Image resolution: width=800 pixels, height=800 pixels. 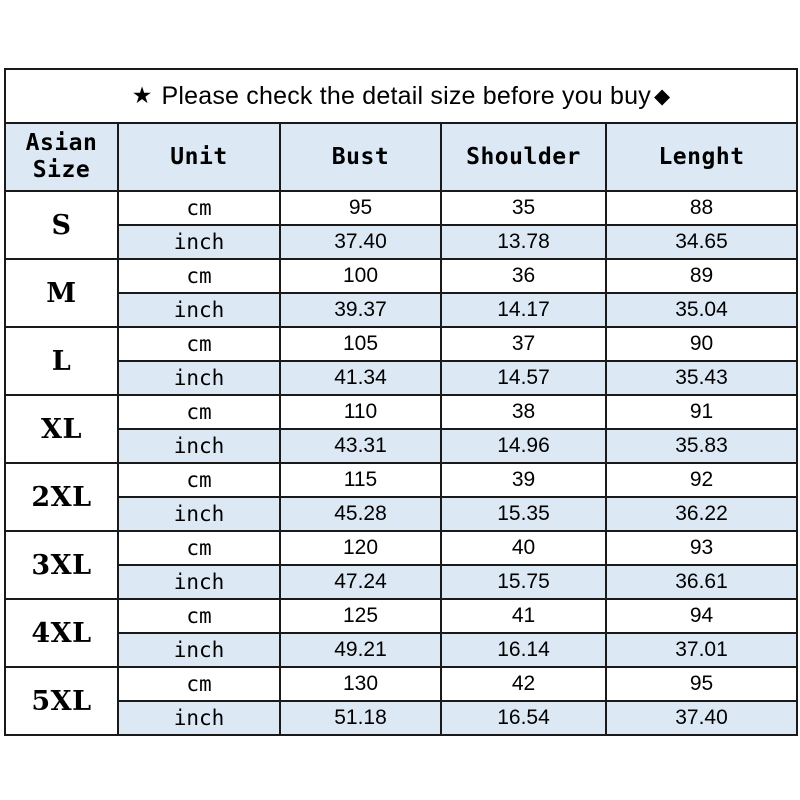 I want to click on size-label-3xl: 3XL, so click(x=61, y=565).